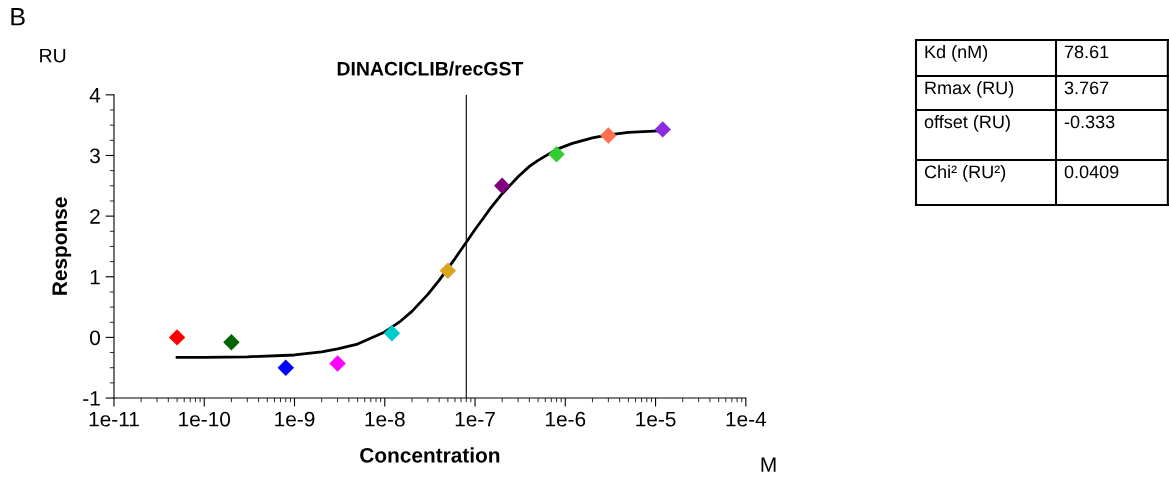 The width and height of the screenshot is (1169, 479). Describe the element at coordinates (114, 419) in the screenshot. I see `x-tick-label: 1e-11` at that location.